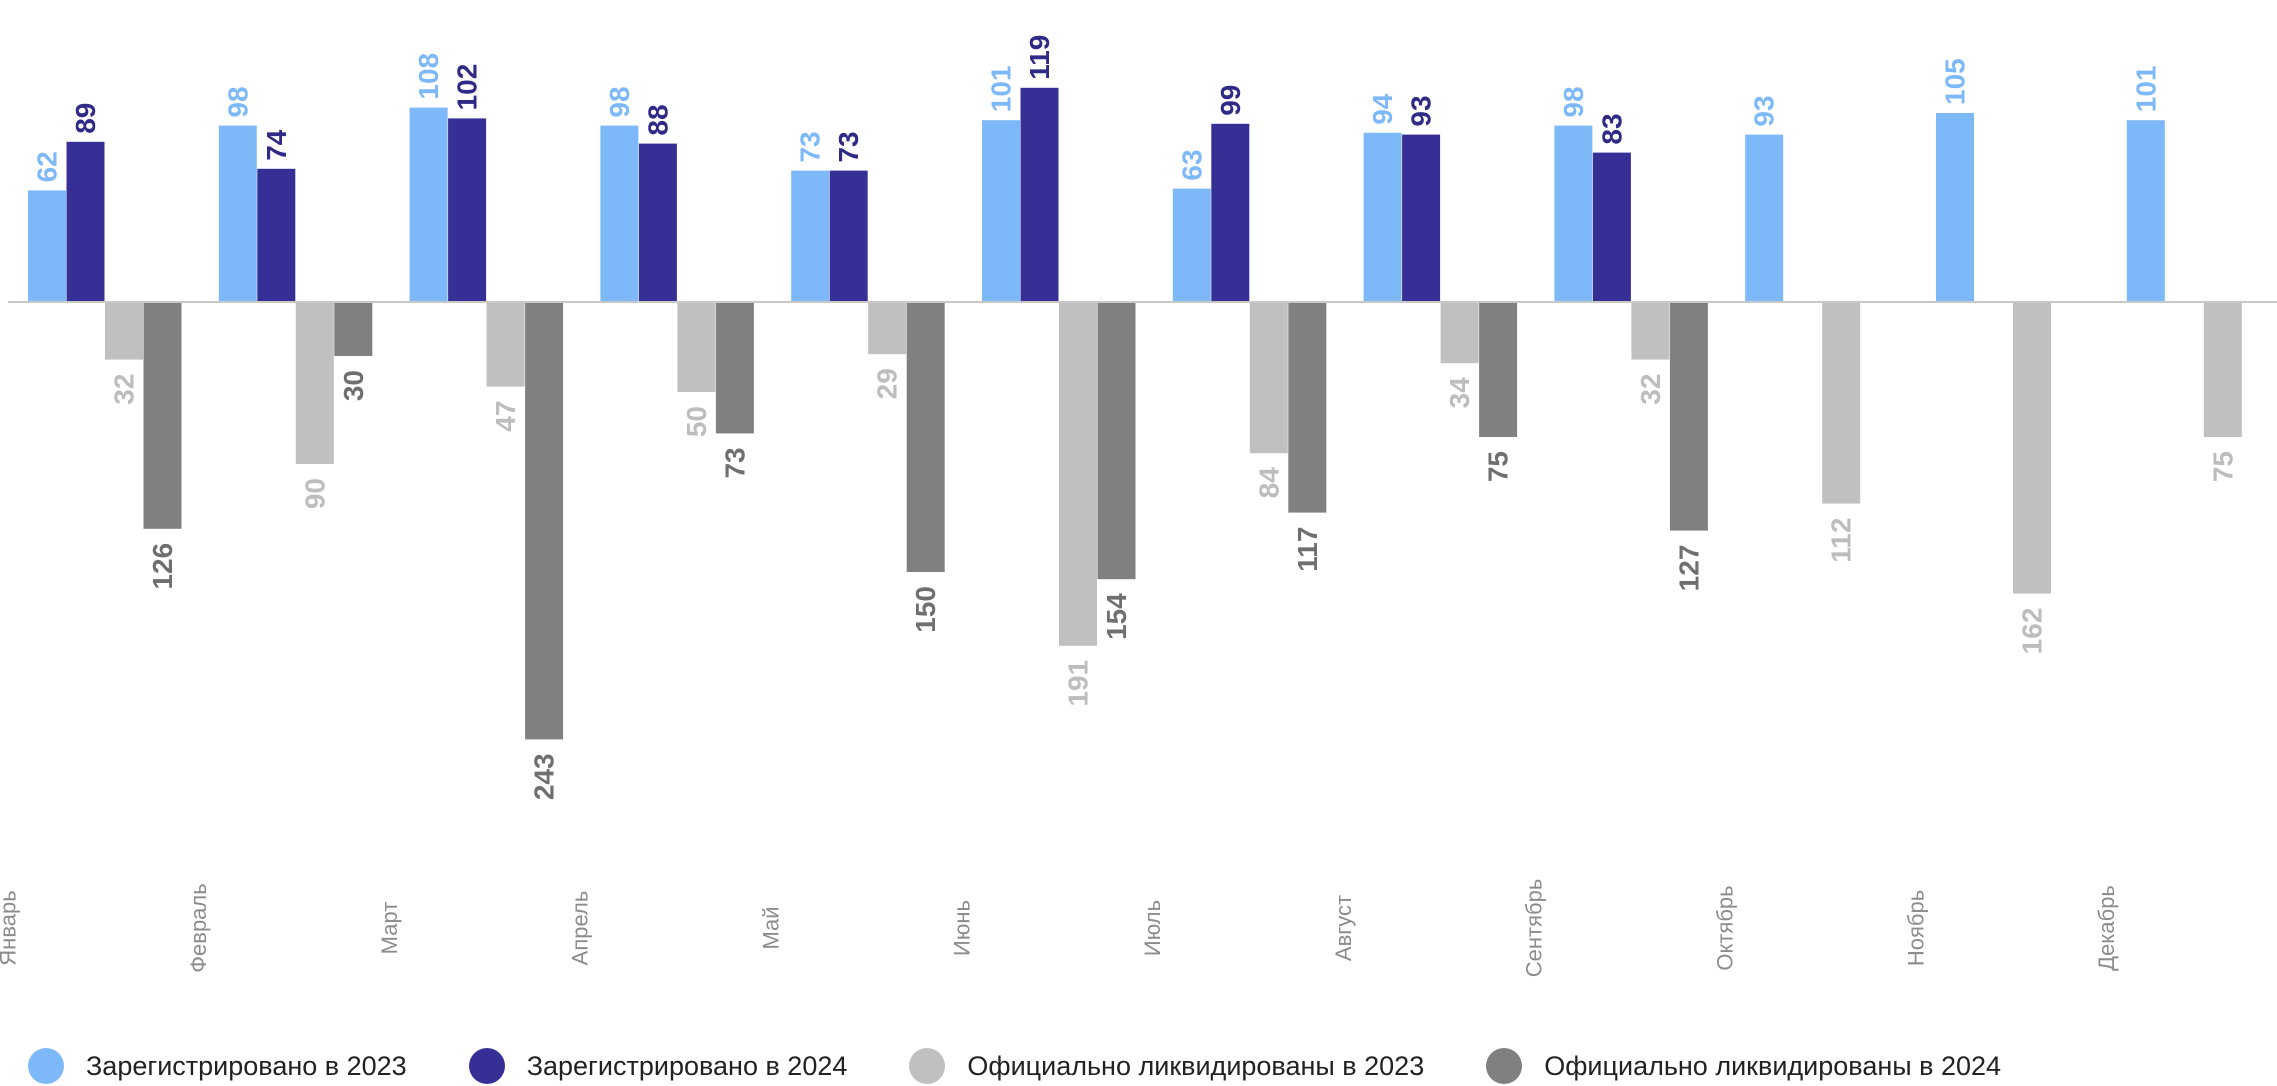  Describe the element at coordinates (124, 389) in the screenshot. I see `data-label-s2-0: 32` at that location.